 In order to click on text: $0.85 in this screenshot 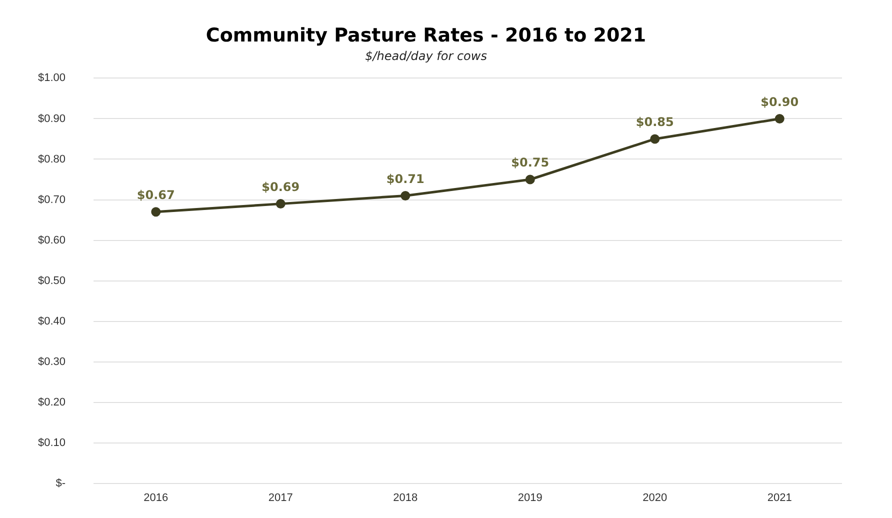, I will do `click(655, 122)`.